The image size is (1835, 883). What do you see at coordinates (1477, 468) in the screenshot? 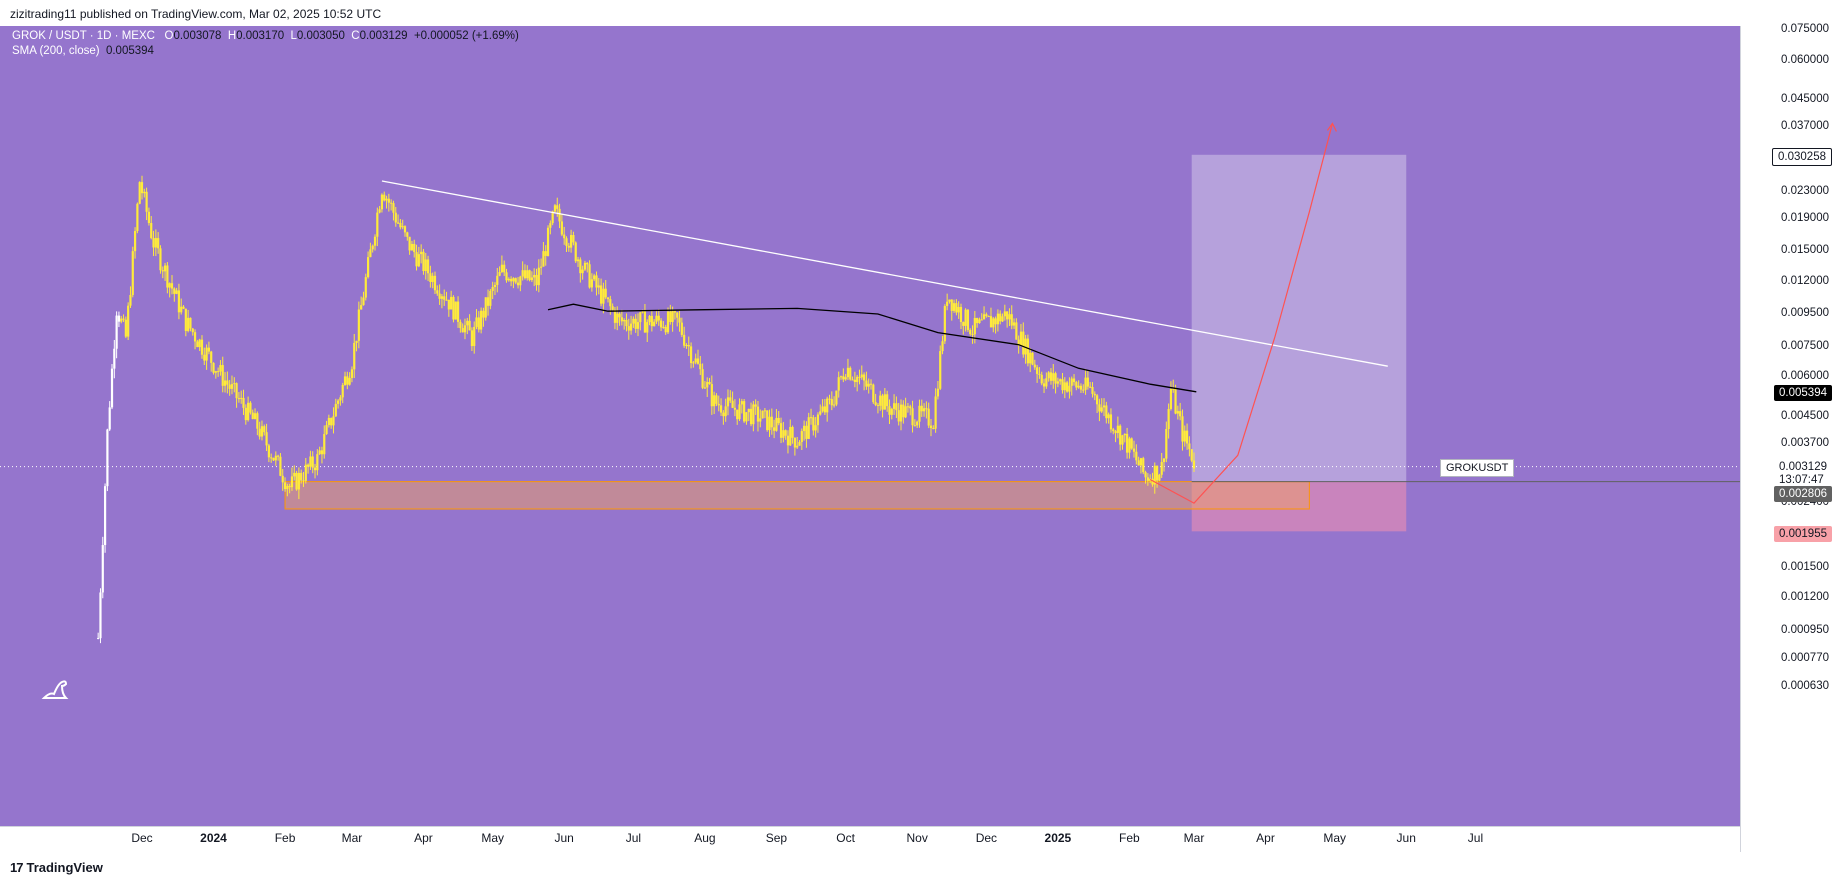
I see `ticker-tag: GROKUSDT` at bounding box center [1477, 468].